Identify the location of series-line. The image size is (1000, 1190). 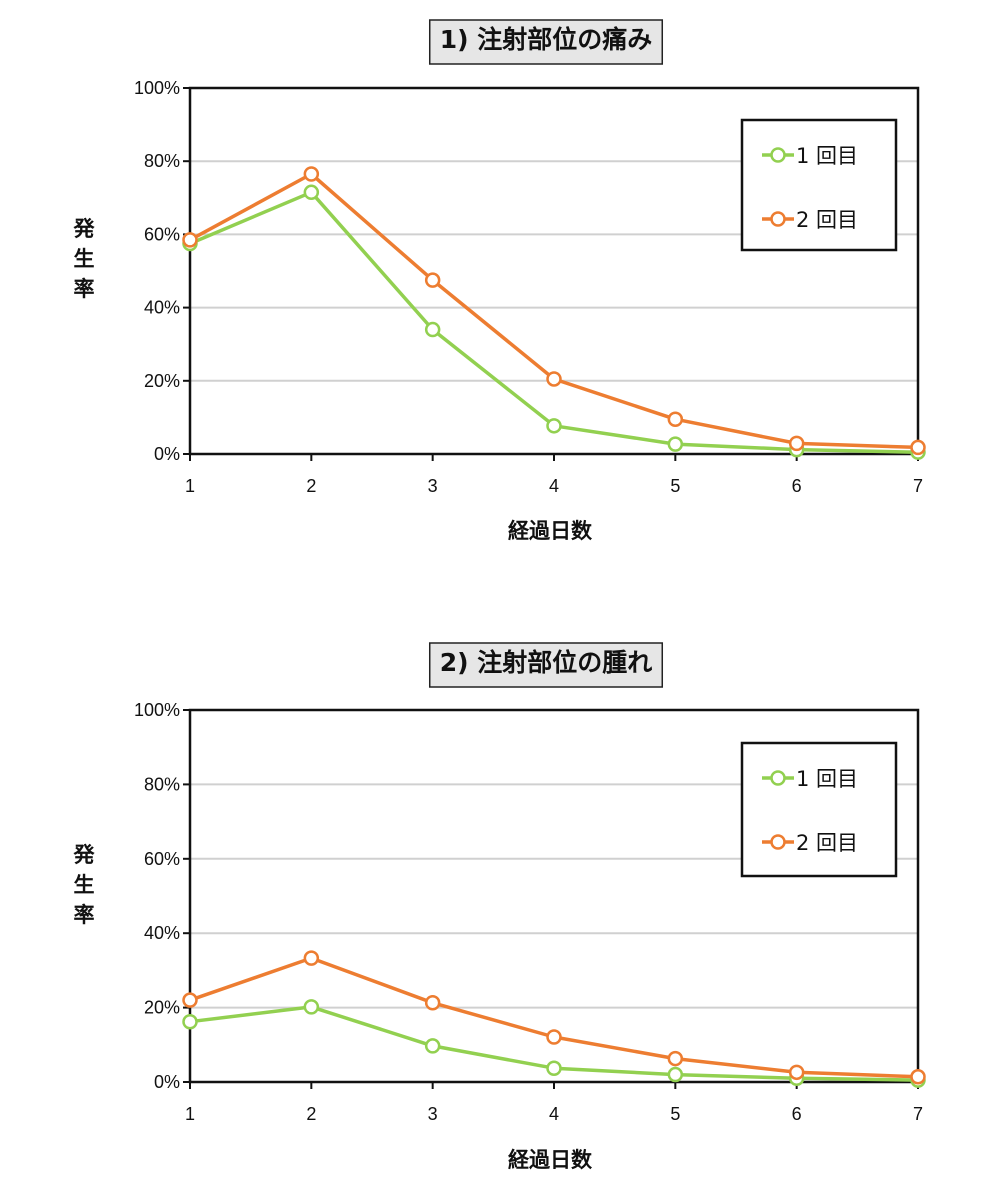
(554, 1017).